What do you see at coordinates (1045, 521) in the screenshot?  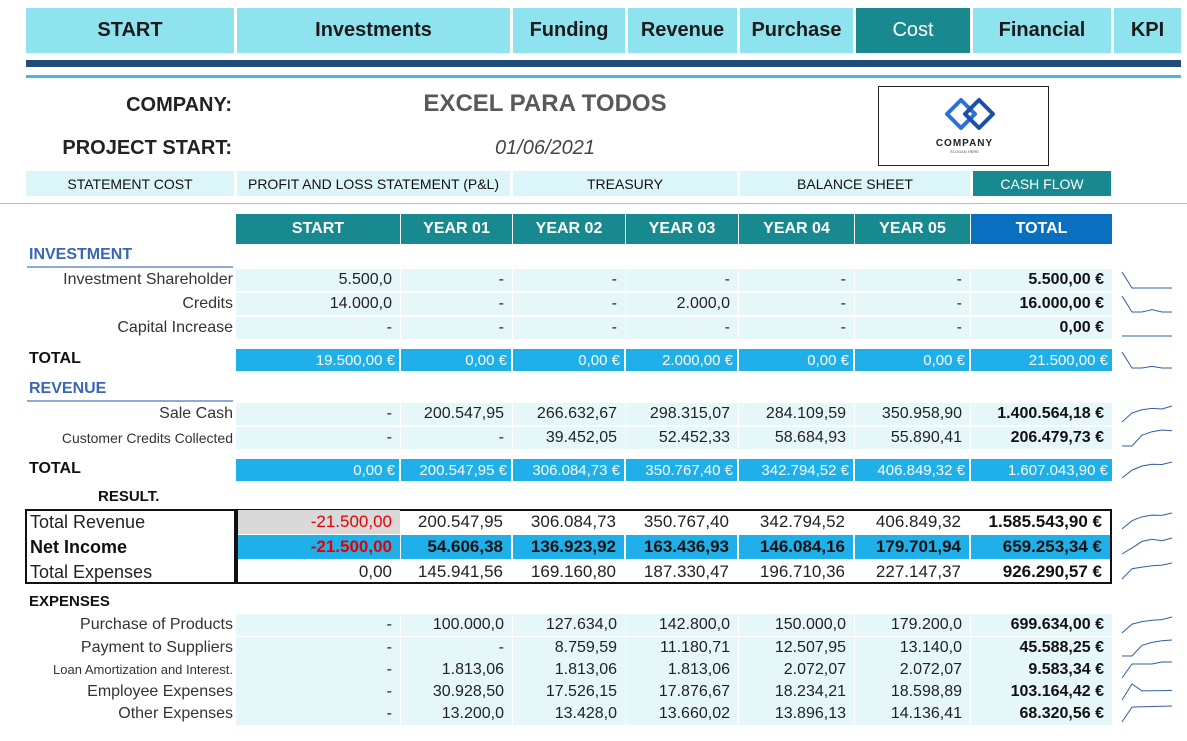 I see `result-row-total: 1.585.543,90 €` at bounding box center [1045, 521].